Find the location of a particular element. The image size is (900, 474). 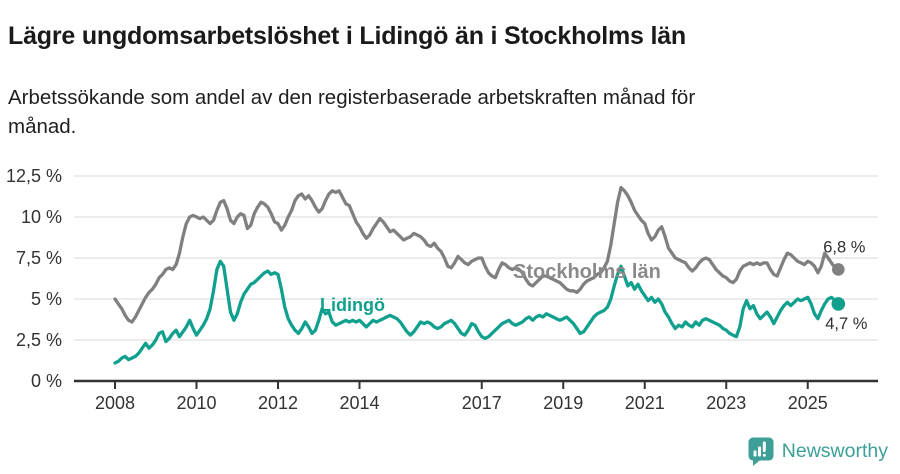

x-tick-label-2025: 2025 is located at coordinates (808, 403).